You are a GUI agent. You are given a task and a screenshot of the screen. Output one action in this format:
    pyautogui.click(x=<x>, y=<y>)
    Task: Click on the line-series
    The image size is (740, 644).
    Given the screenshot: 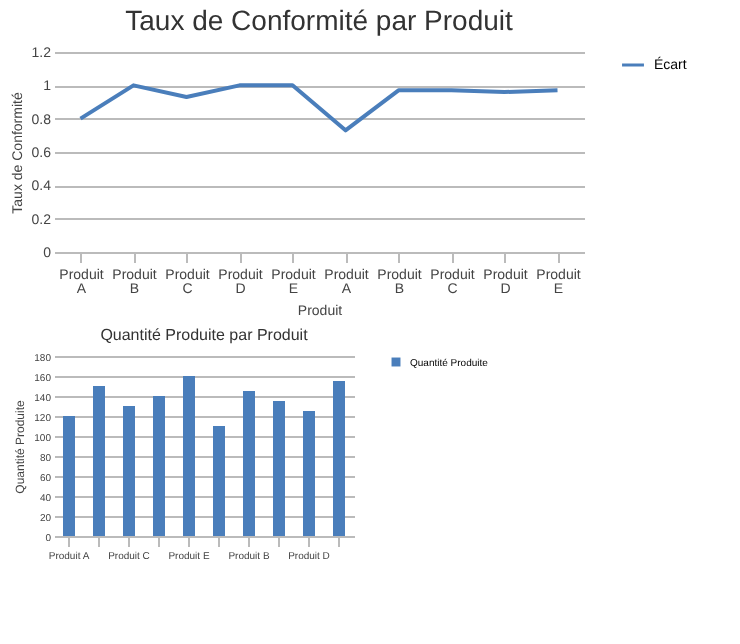 What is the action you would take?
    pyautogui.click(x=319, y=108)
    